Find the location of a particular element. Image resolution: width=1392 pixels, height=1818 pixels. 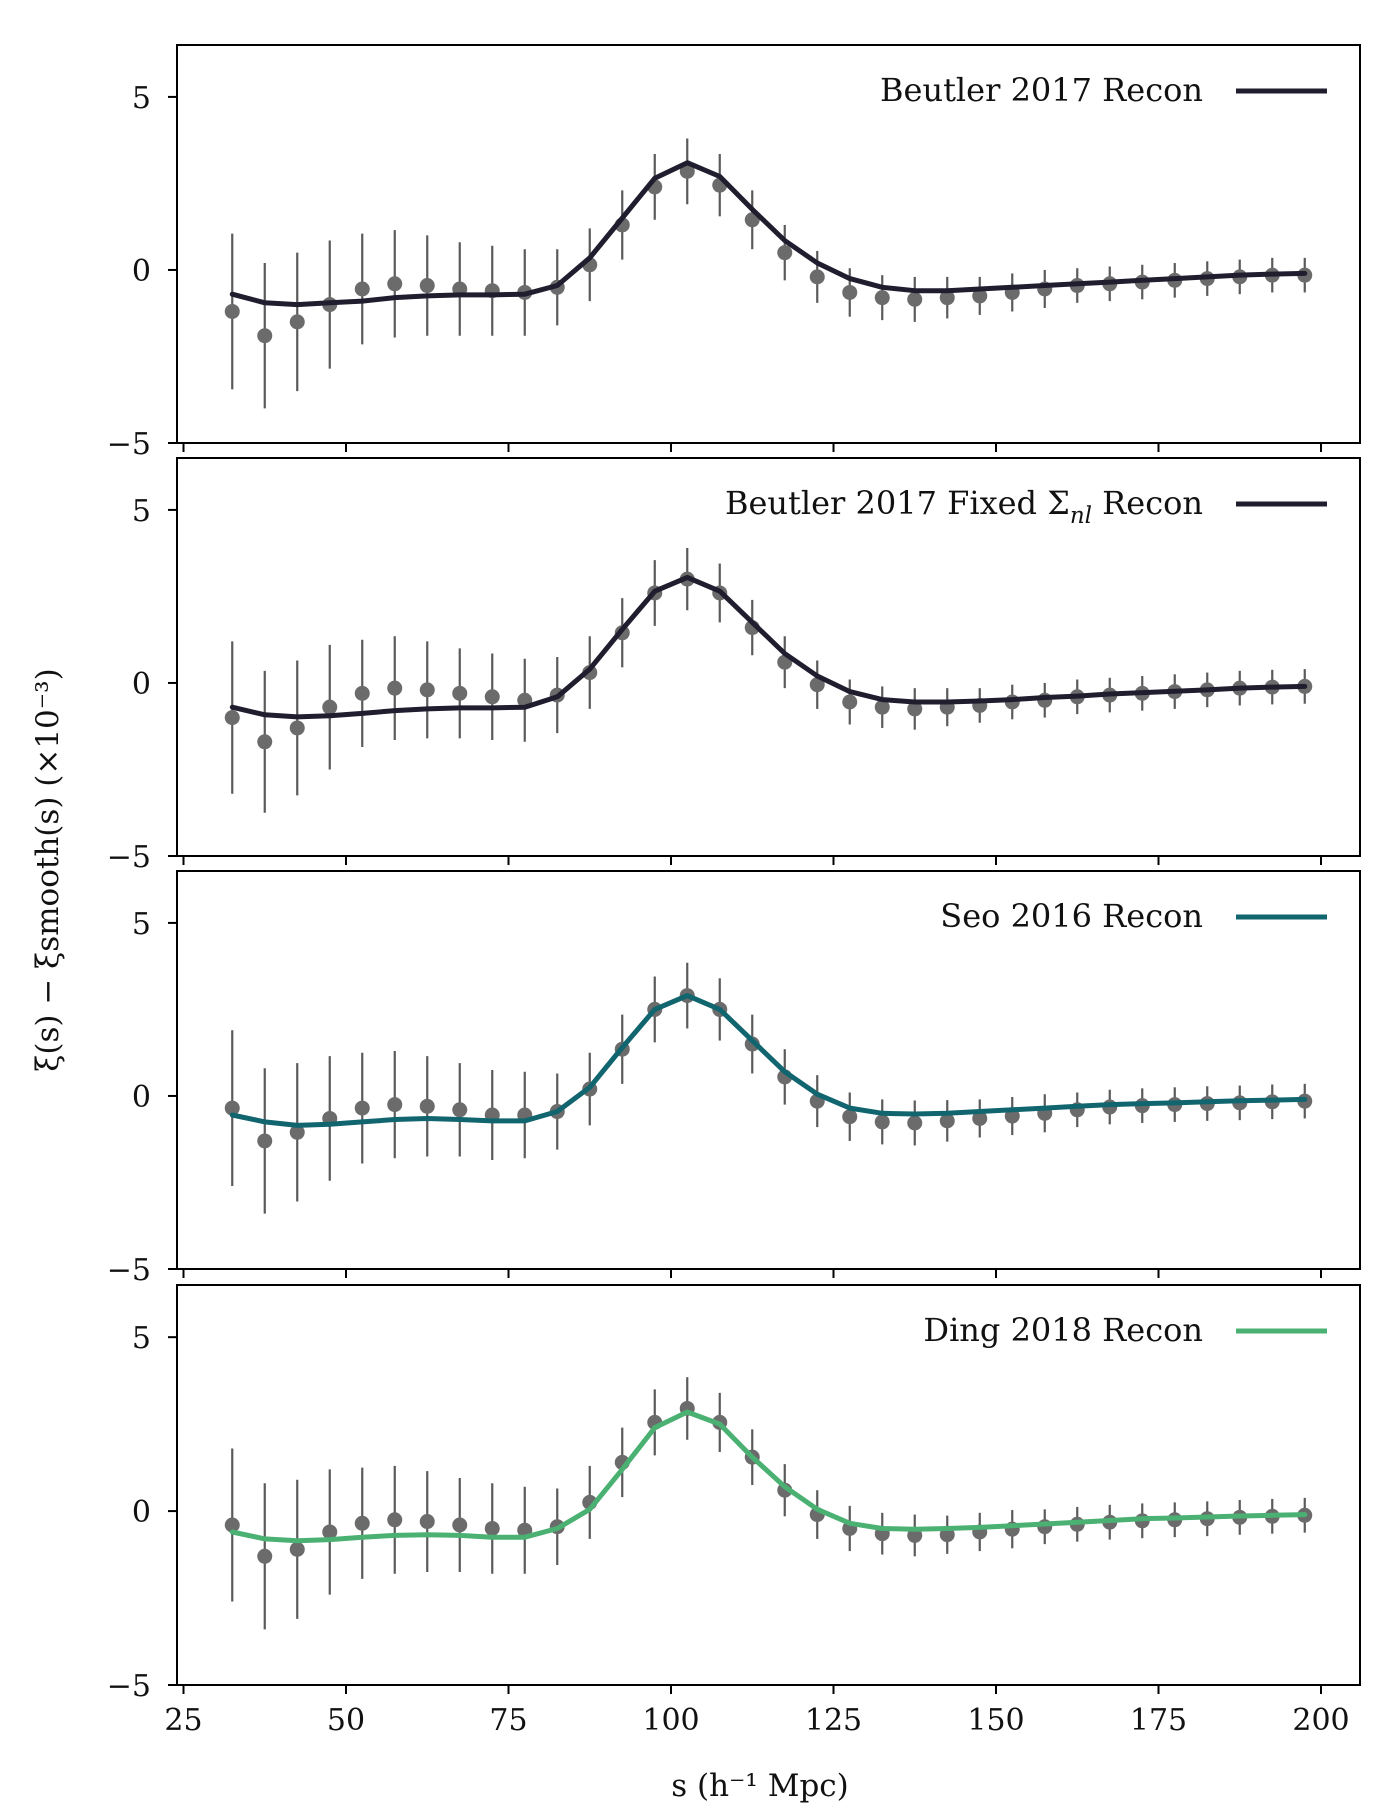

x-tick-label: 75 is located at coordinates (508, 1720).